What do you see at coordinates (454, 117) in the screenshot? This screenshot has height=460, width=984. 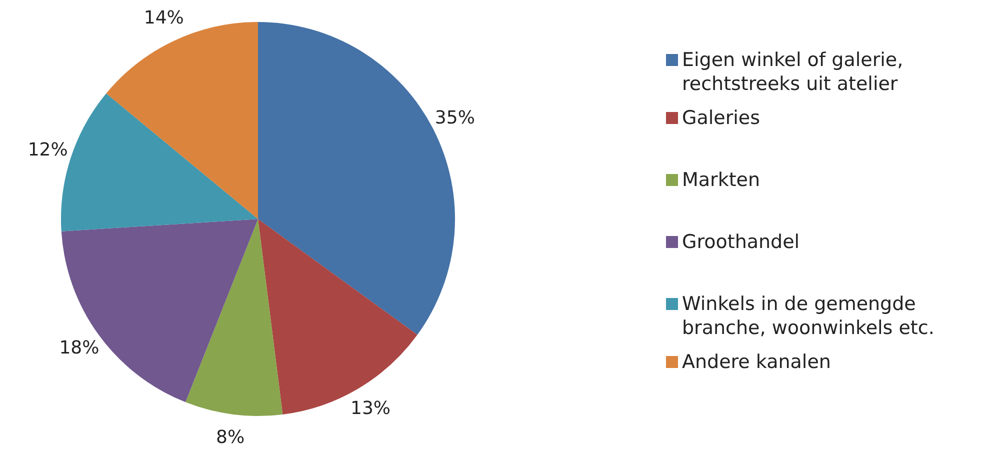 I see `data-label: 35%` at bounding box center [454, 117].